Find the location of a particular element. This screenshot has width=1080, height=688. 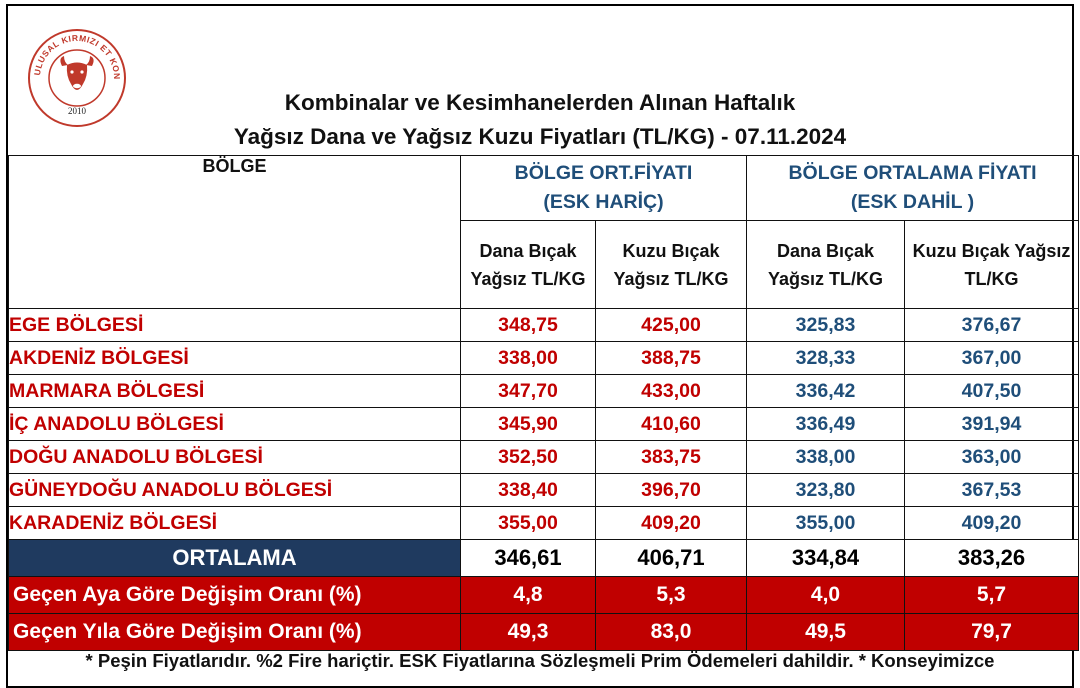

column-header-dana-haric: Dana Bıçak Yağsız TL/KG is located at coordinates (528, 264).